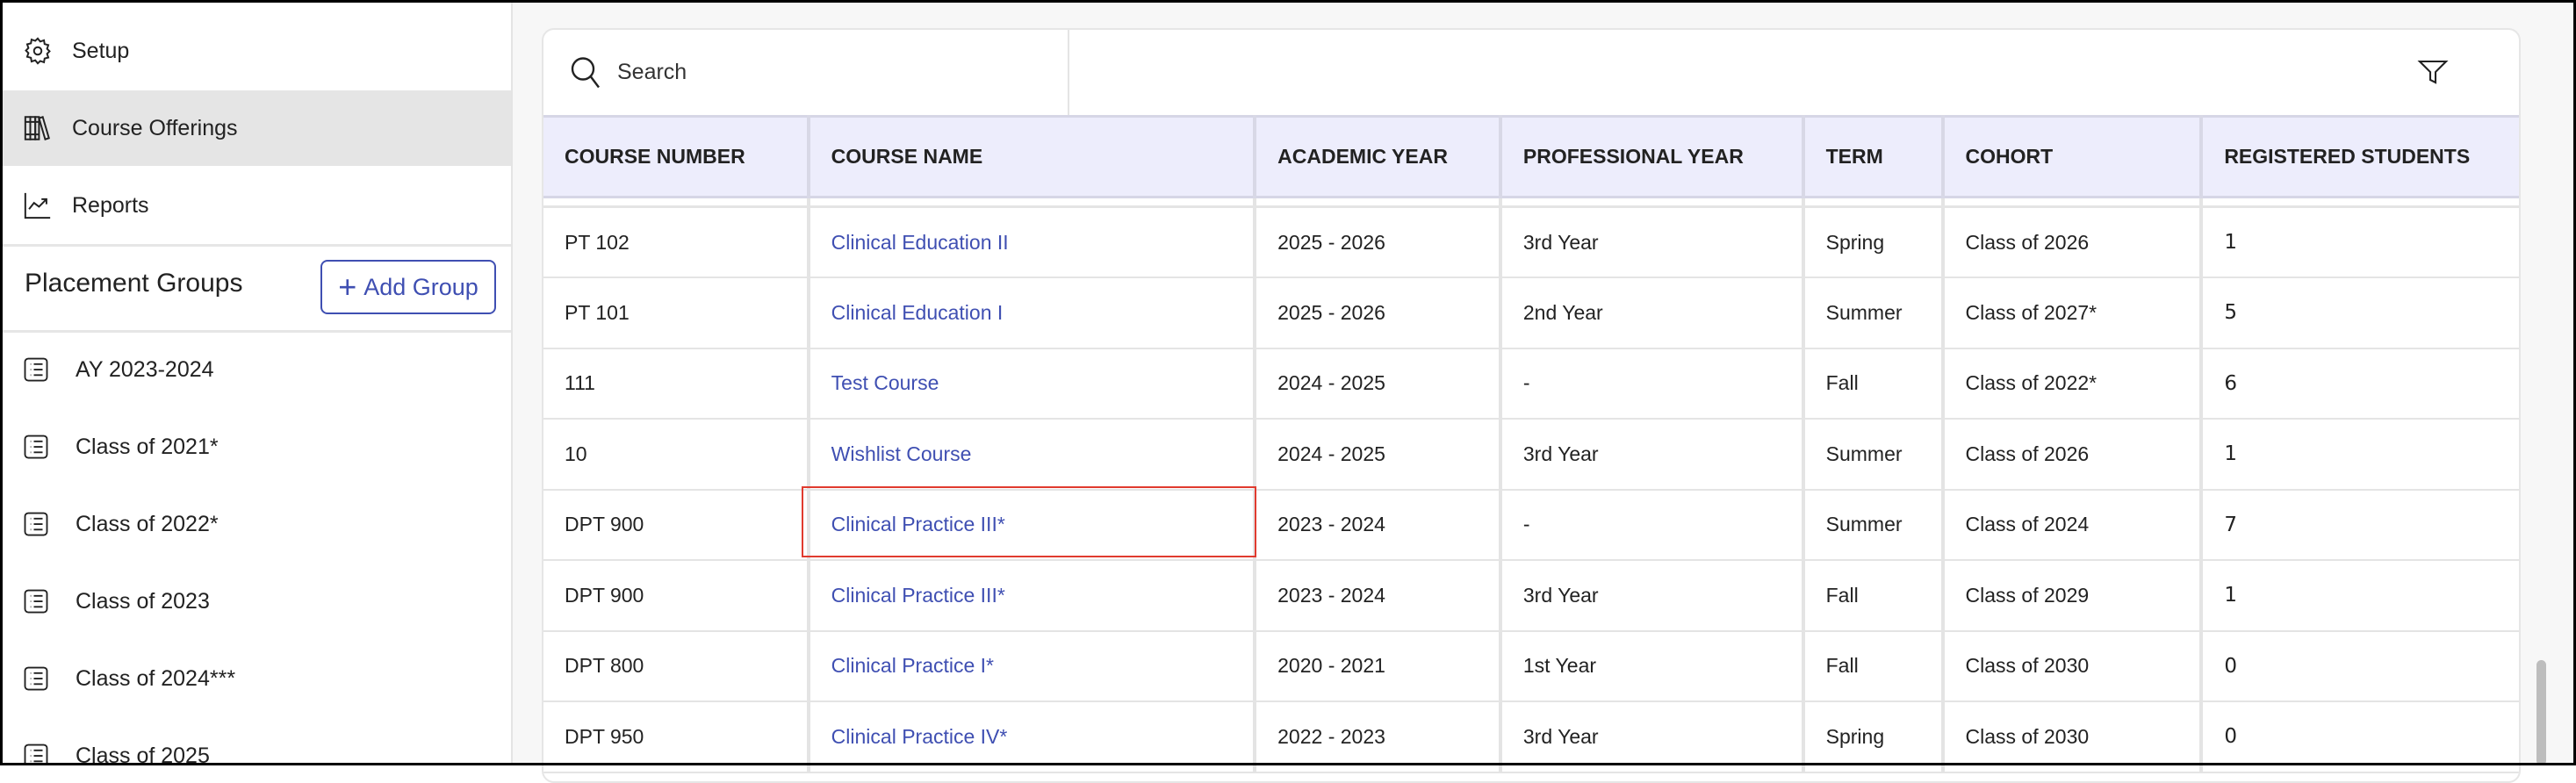 This screenshot has width=2576, height=783. Describe the element at coordinates (38, 51) in the screenshot. I see `gear-icon` at that location.